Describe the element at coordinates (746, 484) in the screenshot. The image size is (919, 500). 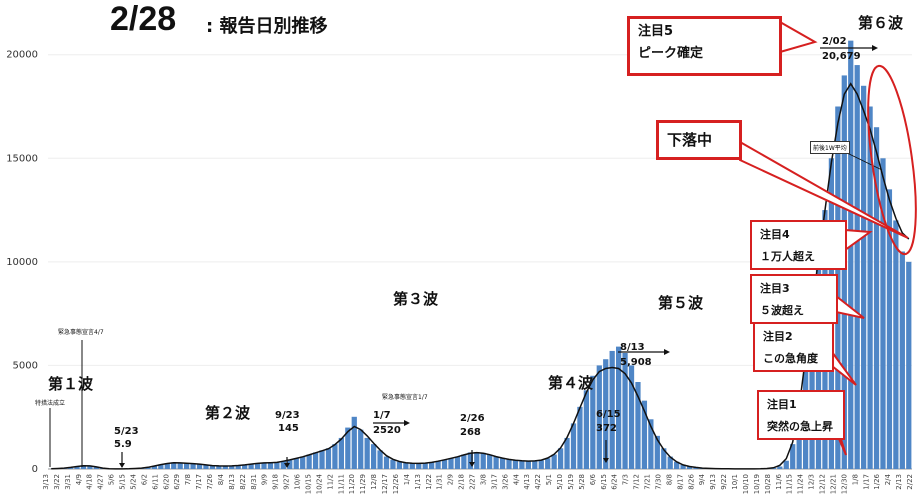
I see `x-tick-label: 10/10` at that location.